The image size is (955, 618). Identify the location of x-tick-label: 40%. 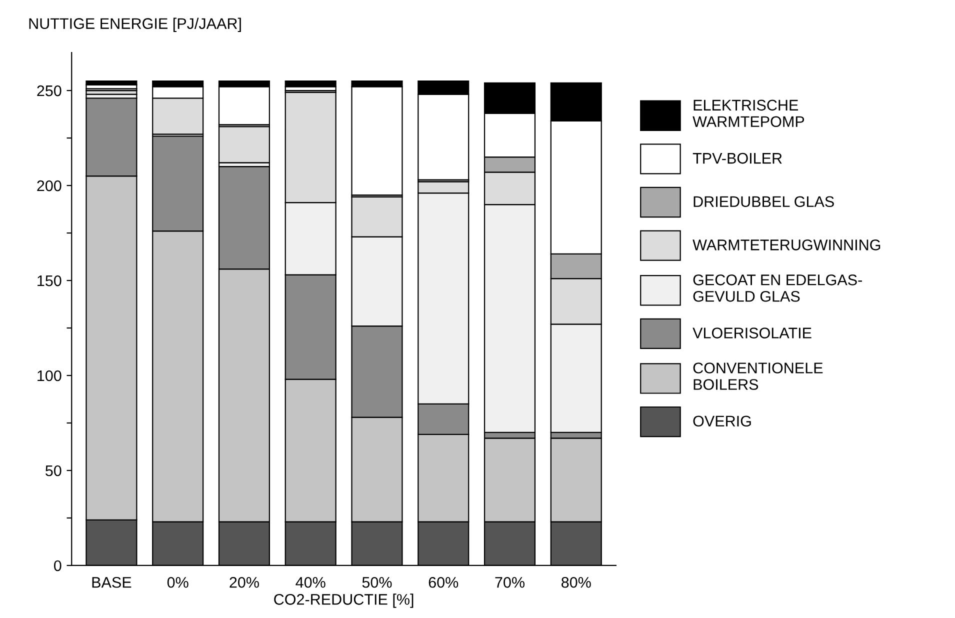
(311, 582).